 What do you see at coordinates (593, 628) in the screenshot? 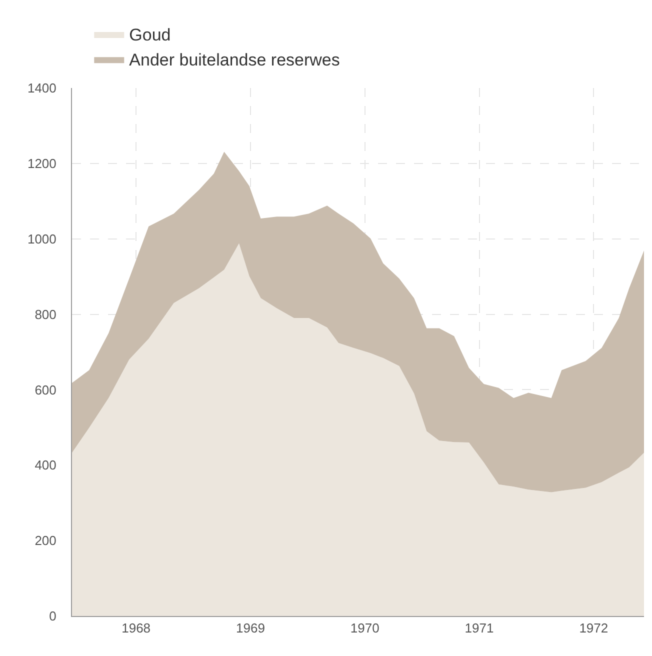
I see `x-tick-label: 1972` at bounding box center [593, 628].